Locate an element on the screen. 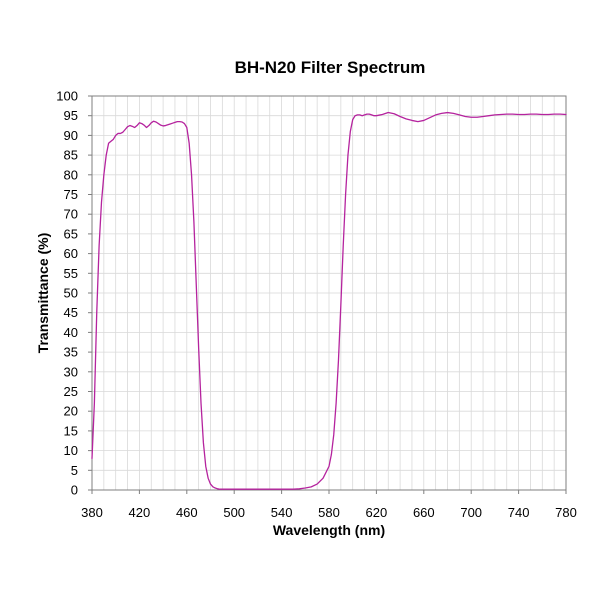 The height and width of the screenshot is (600, 600). y-tick-label: 25 is located at coordinates (71, 391).